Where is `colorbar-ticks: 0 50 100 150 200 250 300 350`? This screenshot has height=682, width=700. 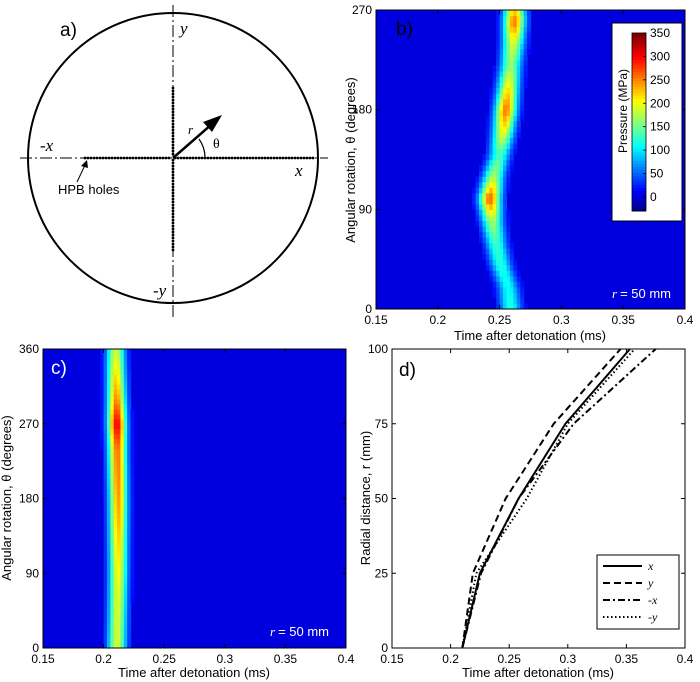
colorbar-ticks: 0 50 100 150 200 250 300 350 is located at coordinates (656, 115).